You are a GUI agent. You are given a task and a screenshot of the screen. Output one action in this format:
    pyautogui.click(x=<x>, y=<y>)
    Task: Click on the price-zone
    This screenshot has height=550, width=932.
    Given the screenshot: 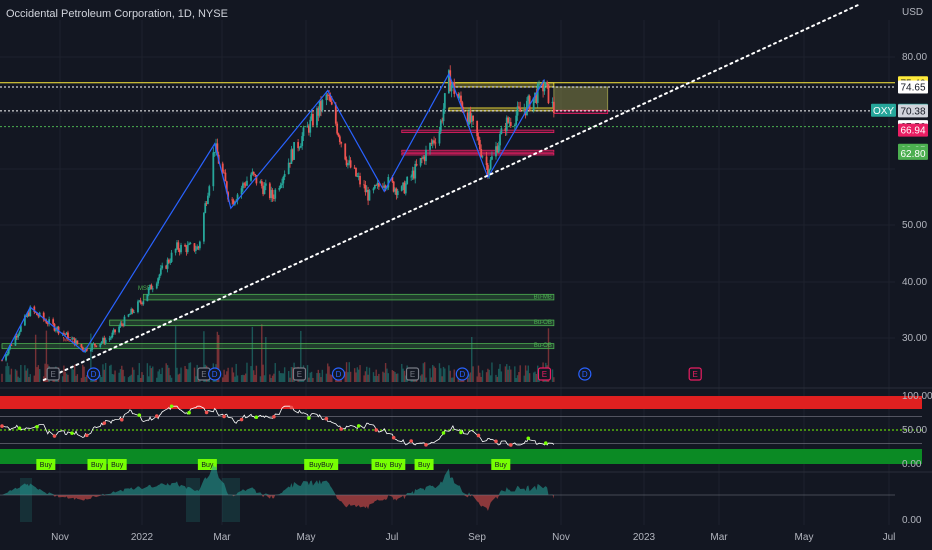 What is the action you would take?
    pyautogui.click(x=581, y=98)
    